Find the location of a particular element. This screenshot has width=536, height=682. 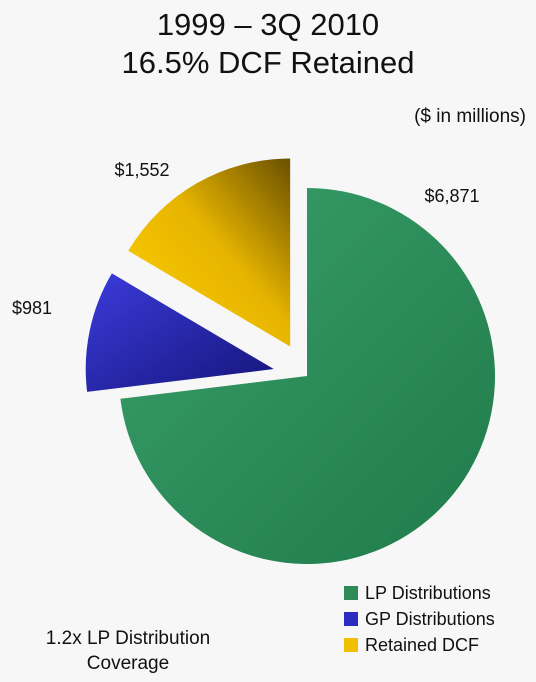

legend-swatch-lp is located at coordinates (351, 593).